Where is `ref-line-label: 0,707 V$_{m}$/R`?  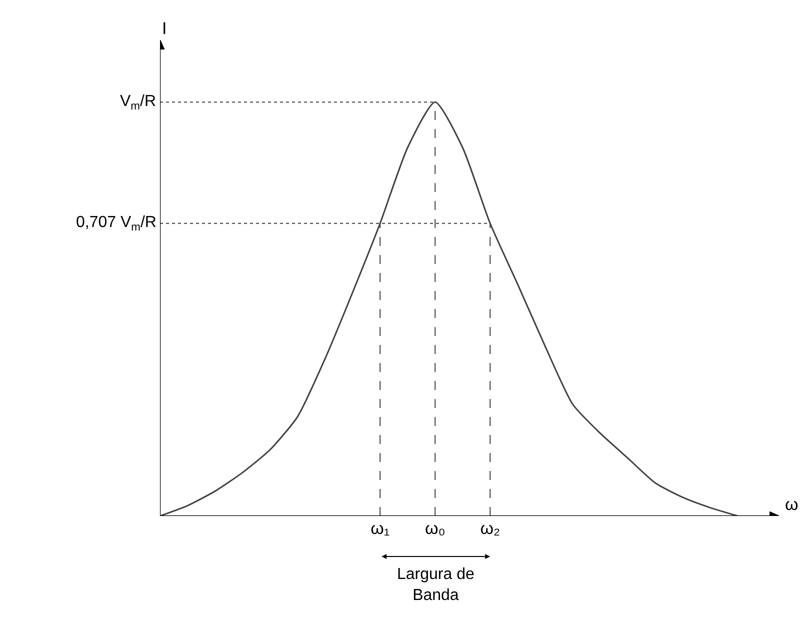 ref-line-label: 0,707 V$_{m}$/R is located at coordinates (116, 224).